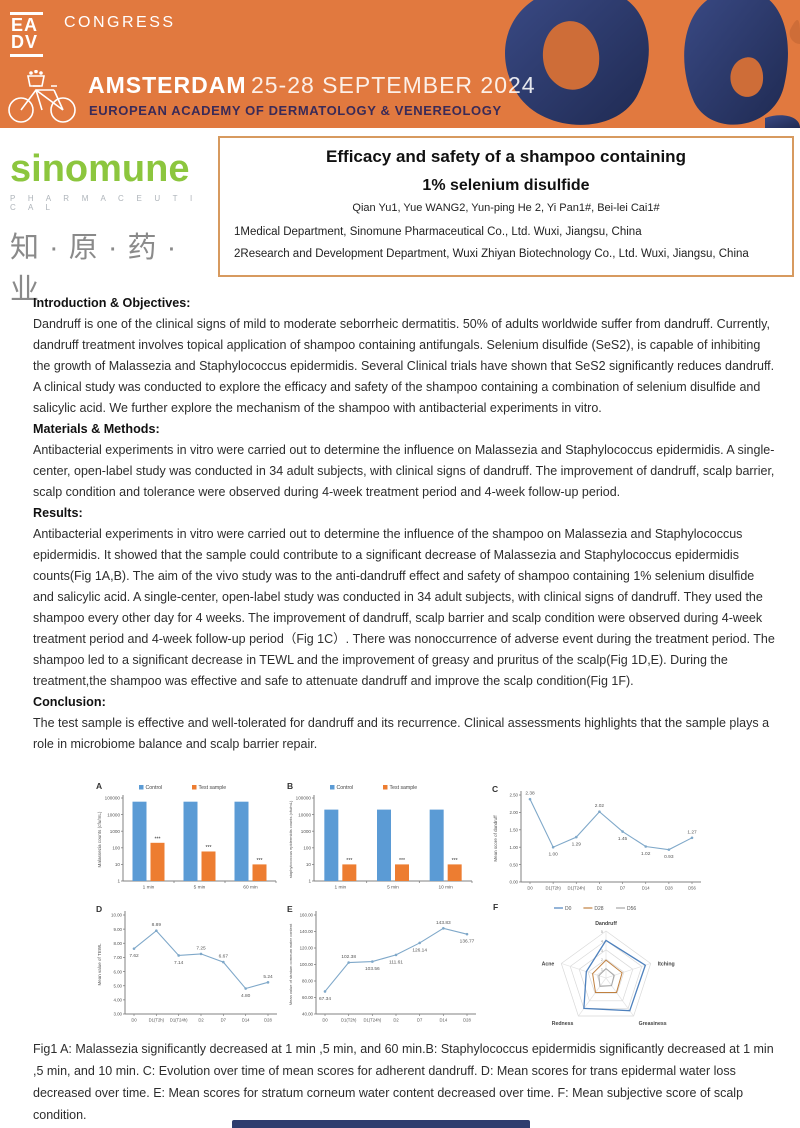 Image resolution: width=800 pixels, height=1128 pixels. What do you see at coordinates (309, 864) in the screenshot?
I see `svg-text: 10` at bounding box center [309, 864].